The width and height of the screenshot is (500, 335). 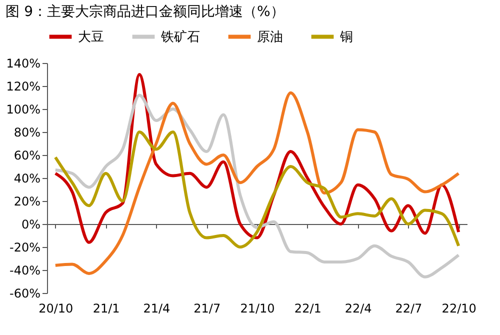 I want to click on x-tick-label: 22/4, so click(x=358, y=309).